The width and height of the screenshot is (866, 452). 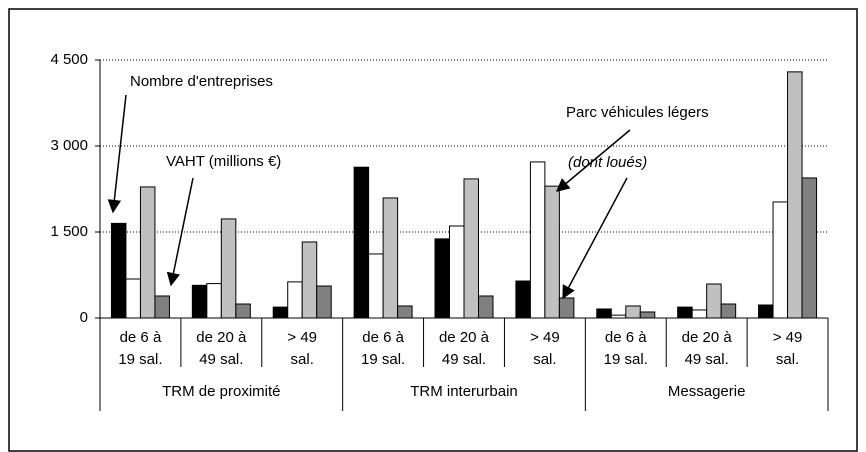 I want to click on y-tick-label: 1 500, so click(x=69, y=231).